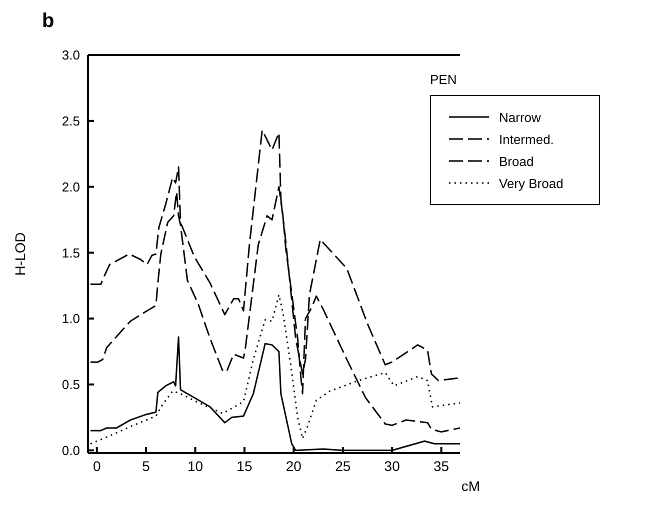 Image resolution: width=650 pixels, height=509 pixels. Describe the element at coordinates (71, 186) in the screenshot. I see `y-tick-label: 2.0` at that location.